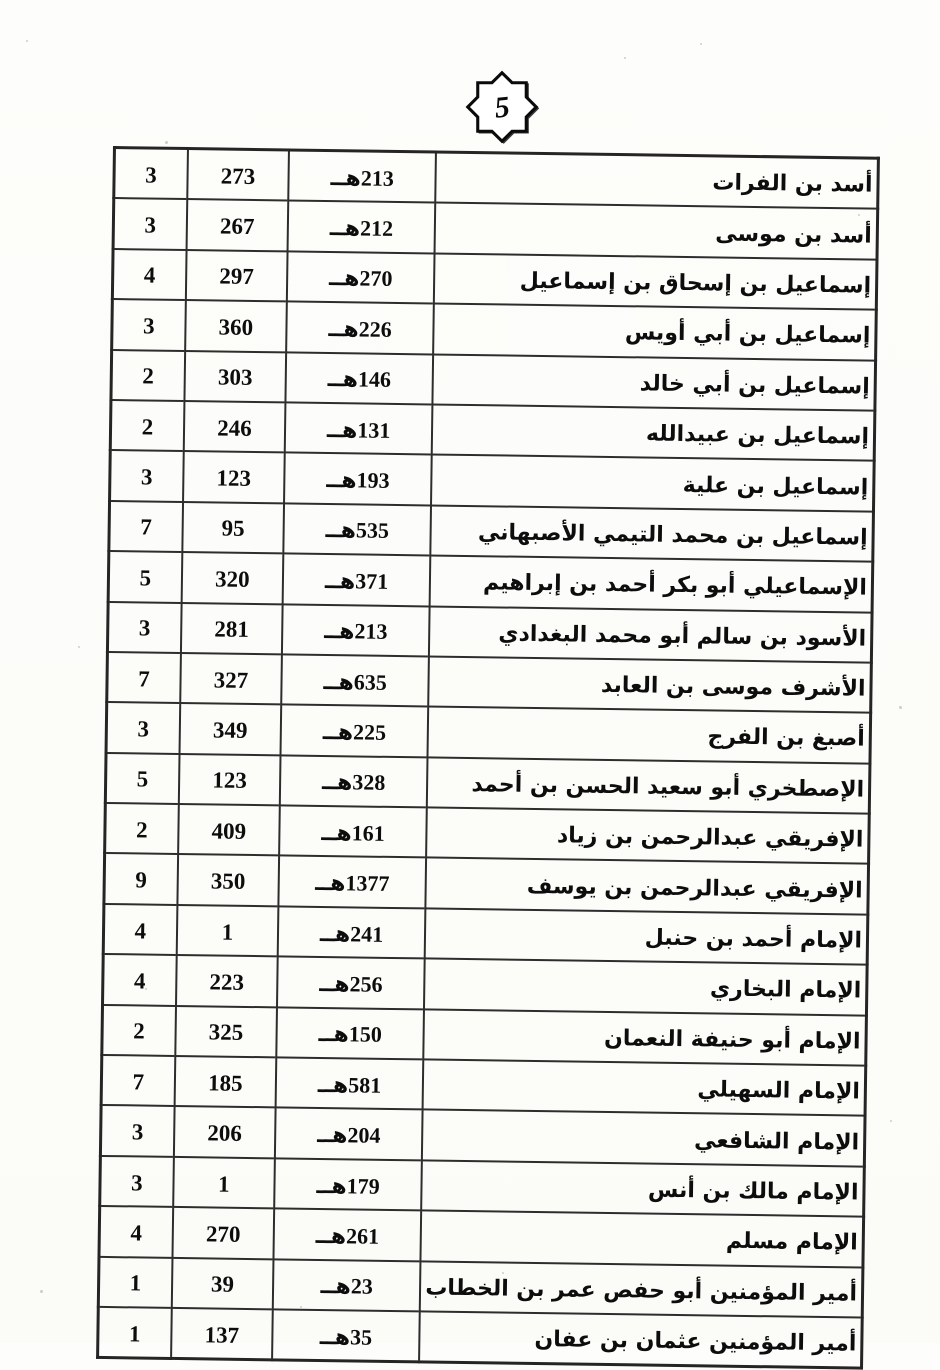  Describe the element at coordinates (648, 836) in the screenshot. I see `cell-name: الإفريقي عبدالرحمن بن زياد` at that location.